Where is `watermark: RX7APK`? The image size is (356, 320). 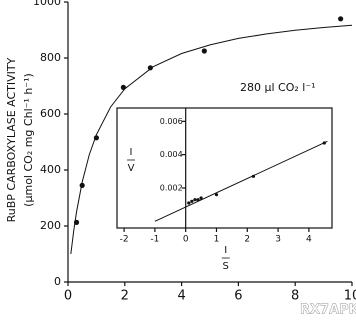 watermark: RX7APK is located at coordinates (328, 310).